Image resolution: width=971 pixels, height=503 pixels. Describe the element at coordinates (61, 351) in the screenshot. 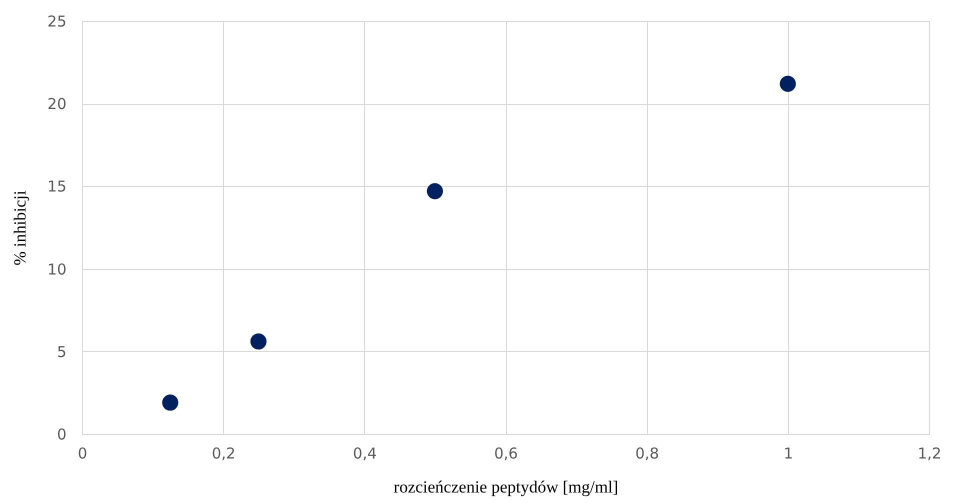

I see `y-tick-label: 5` at that location.